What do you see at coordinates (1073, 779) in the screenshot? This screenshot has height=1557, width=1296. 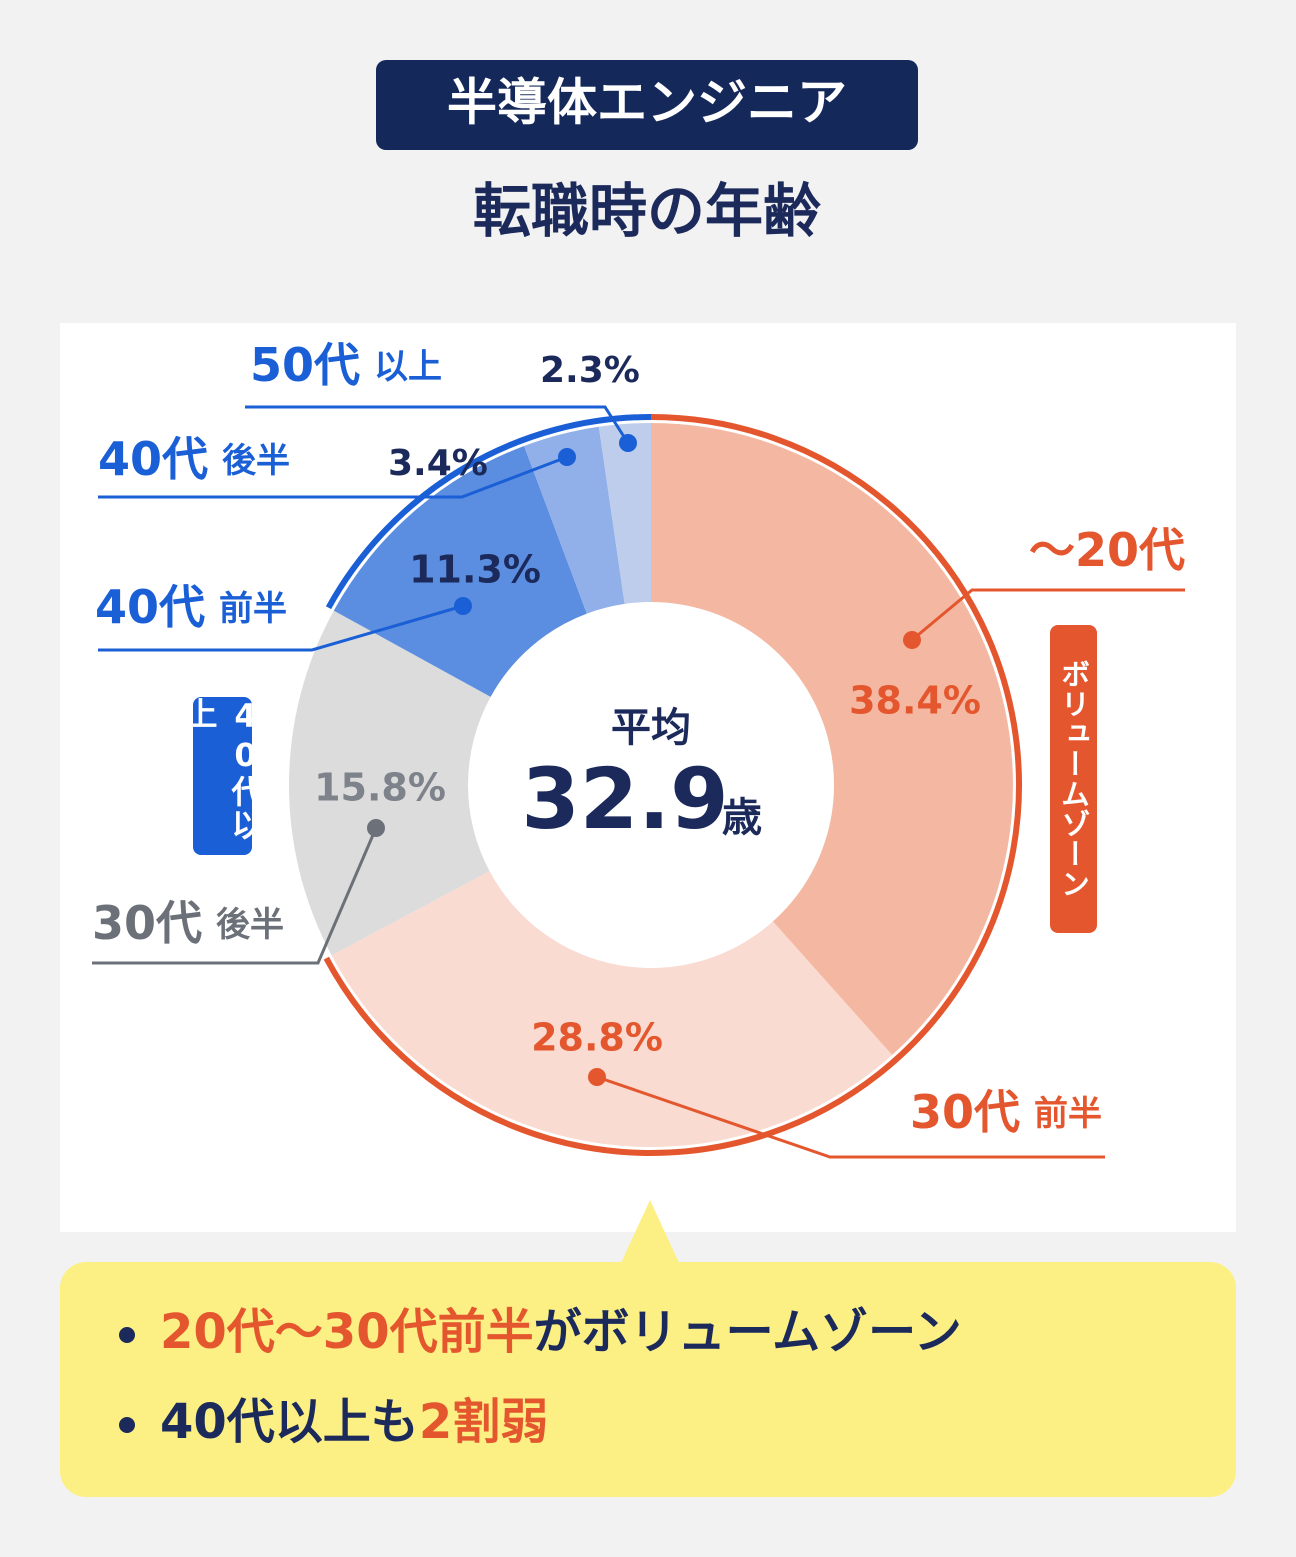 I see `group-tag: ボリュームゾーン` at bounding box center [1073, 779].